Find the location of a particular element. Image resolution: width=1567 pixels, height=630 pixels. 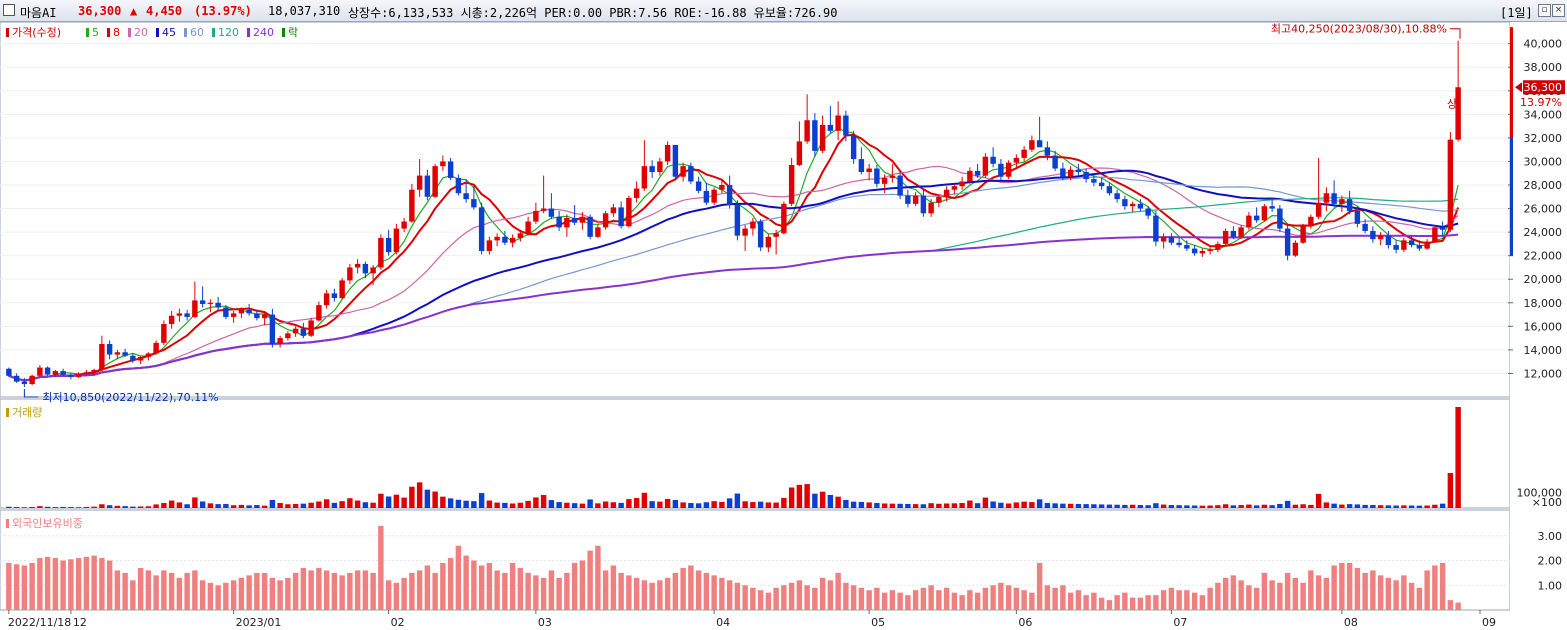

volume-tick-label: 100,000 is located at coordinates (1540, 492).